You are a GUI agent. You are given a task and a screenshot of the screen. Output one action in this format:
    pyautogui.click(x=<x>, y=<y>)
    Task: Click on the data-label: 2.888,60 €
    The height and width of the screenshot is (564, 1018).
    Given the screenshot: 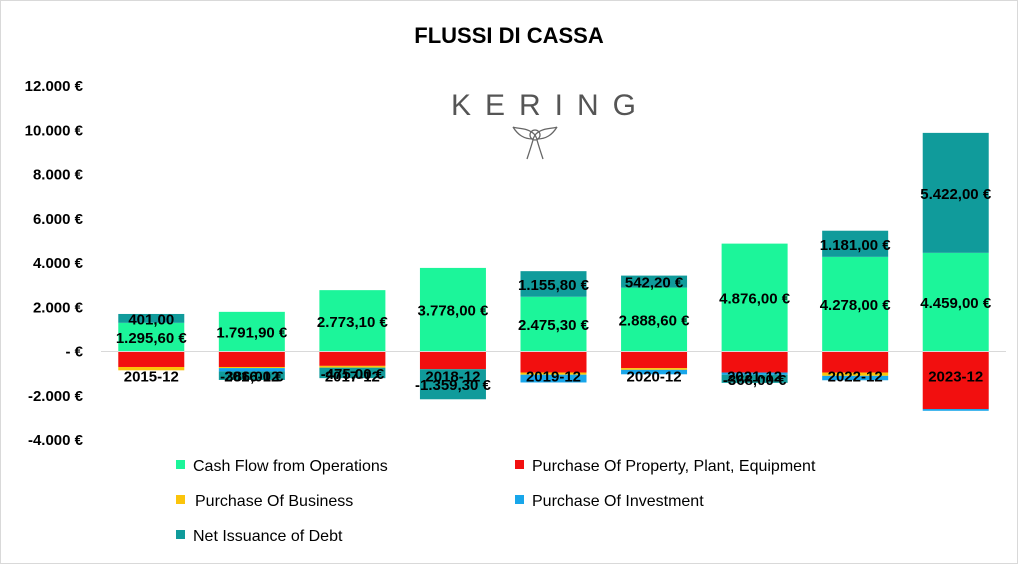 What is the action you would take?
    pyautogui.click(x=655, y=321)
    